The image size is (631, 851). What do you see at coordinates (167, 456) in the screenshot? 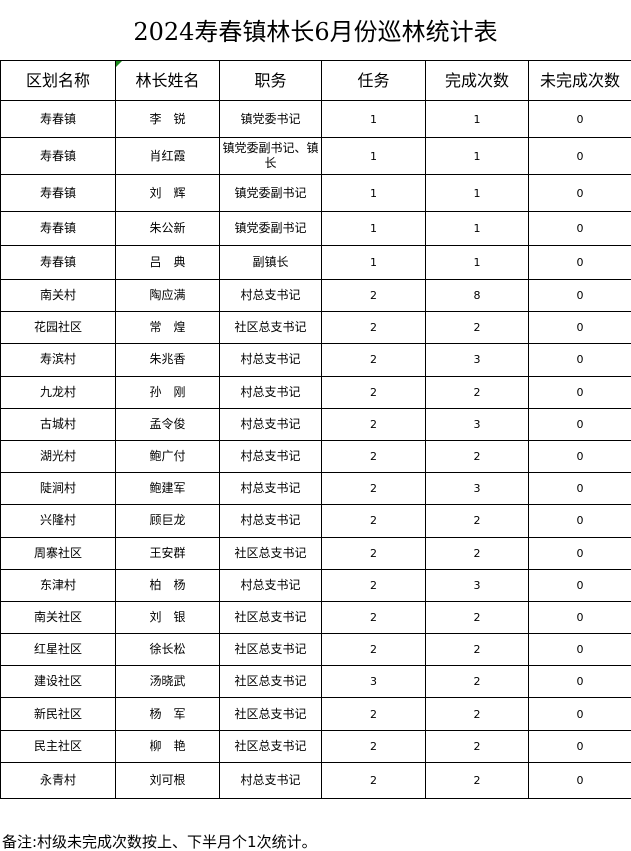
I see `cell-chief-name: 鲍广付` at bounding box center [167, 456].